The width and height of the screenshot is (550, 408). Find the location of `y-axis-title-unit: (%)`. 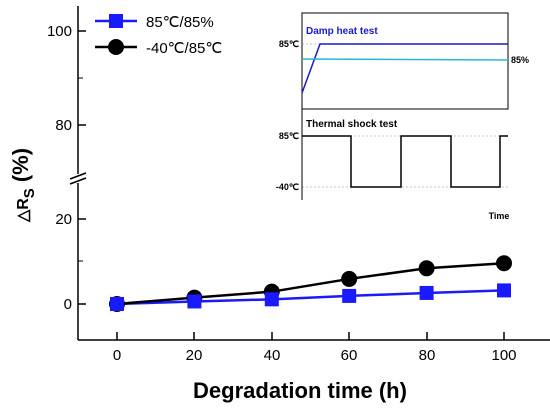

y-axis-title-unit: (%) is located at coordinates (20, 165).